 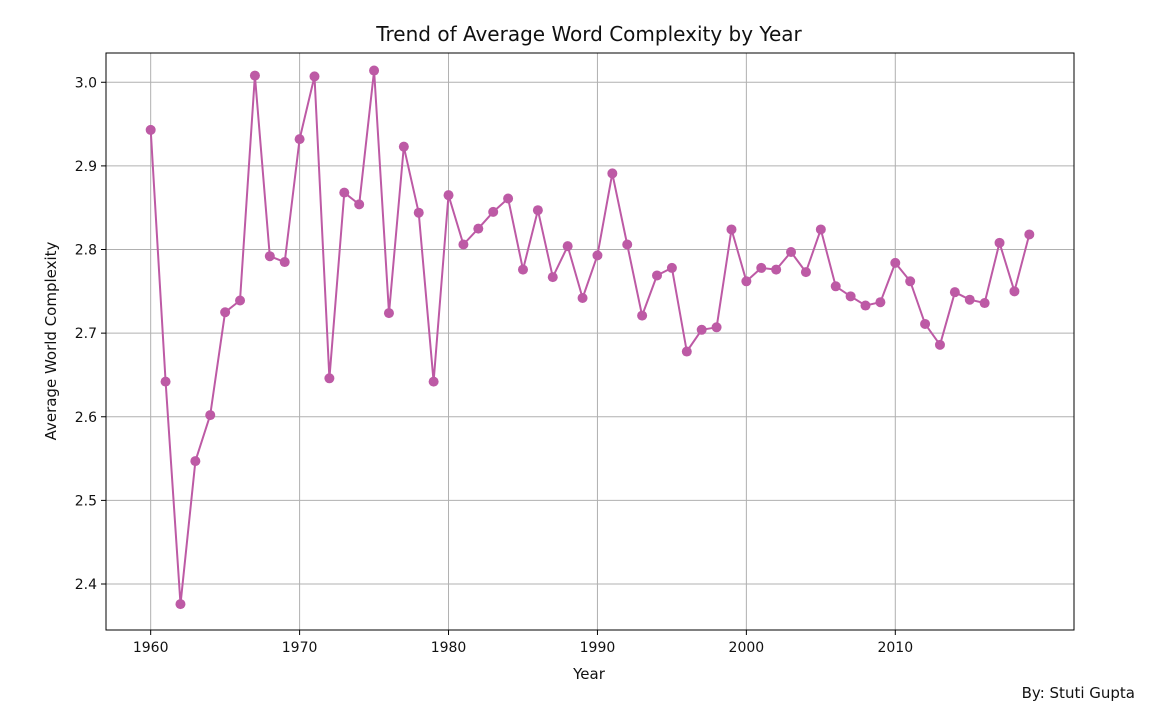 What do you see at coordinates (300, 648) in the screenshot?
I see `x-tick-label: 1970` at bounding box center [300, 648].